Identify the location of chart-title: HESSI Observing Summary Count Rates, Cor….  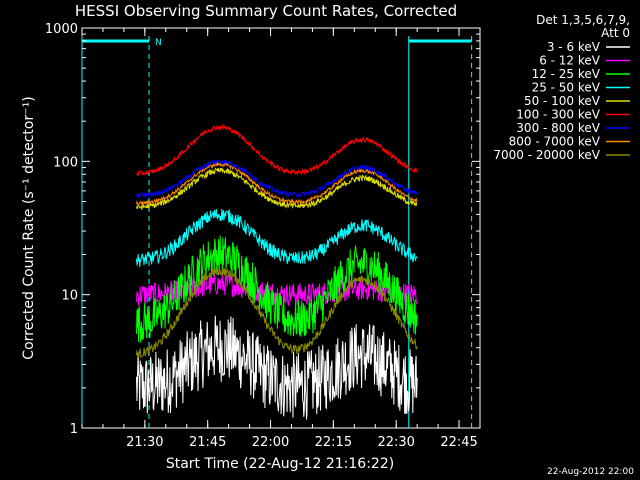
(266, 11).